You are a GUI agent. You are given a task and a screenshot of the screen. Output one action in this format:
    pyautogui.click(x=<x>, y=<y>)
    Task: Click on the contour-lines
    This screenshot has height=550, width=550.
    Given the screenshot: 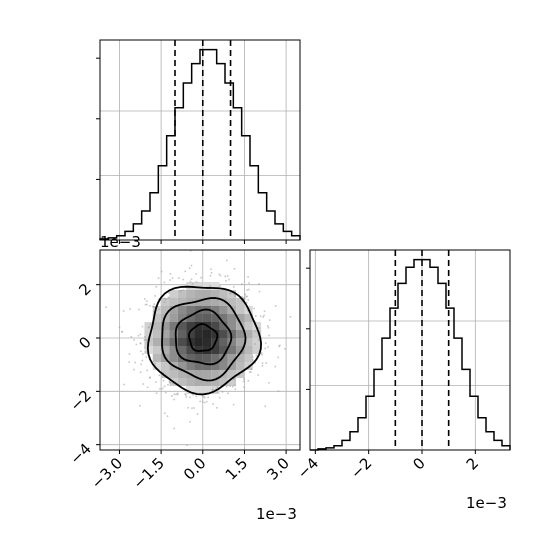 What is the action you would take?
    pyautogui.click(x=204, y=340)
    